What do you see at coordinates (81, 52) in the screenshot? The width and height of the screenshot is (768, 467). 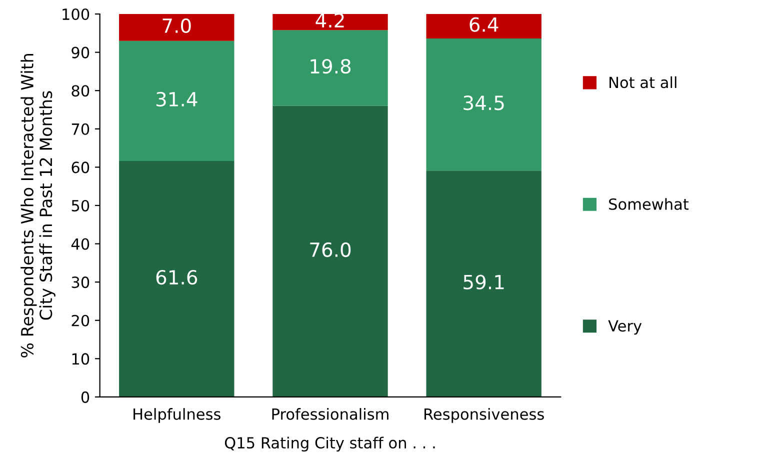 I see `y-tick-label: 90` at bounding box center [81, 52].